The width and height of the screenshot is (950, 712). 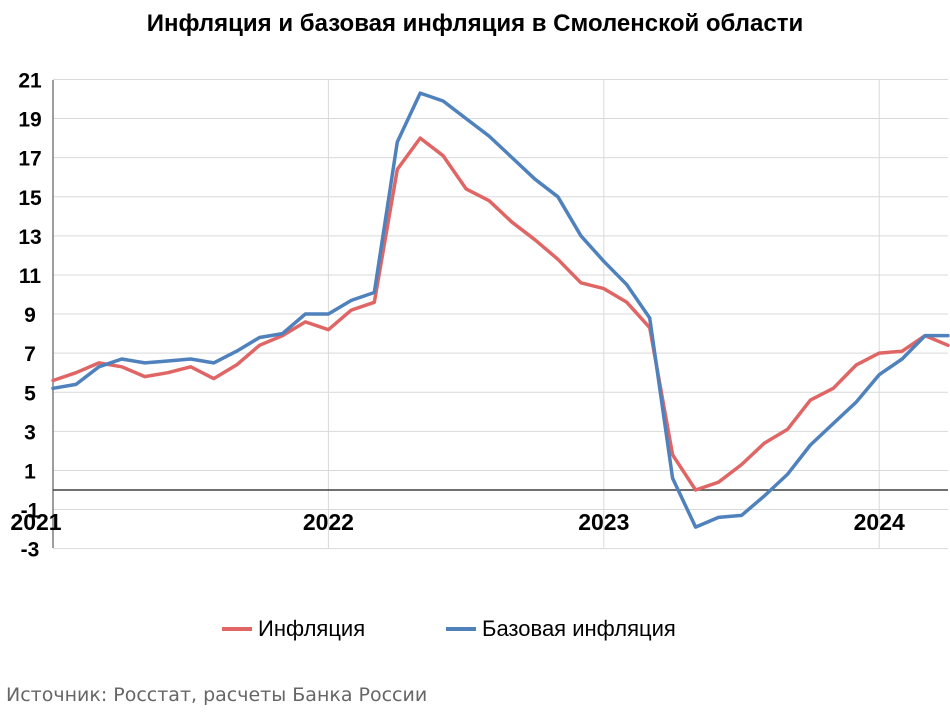 What do you see at coordinates (29, 237) in the screenshot?
I see `y-tick-label: 13` at bounding box center [29, 237].